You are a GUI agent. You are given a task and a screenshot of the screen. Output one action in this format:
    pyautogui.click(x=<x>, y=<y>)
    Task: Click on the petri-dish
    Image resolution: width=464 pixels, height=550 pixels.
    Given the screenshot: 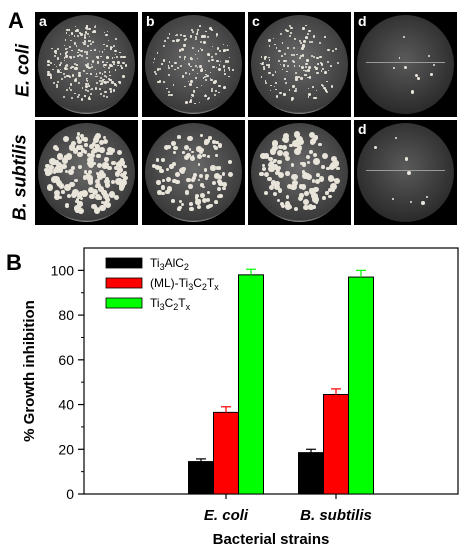 What is the action you would take?
    pyautogui.click(x=405, y=172)
    